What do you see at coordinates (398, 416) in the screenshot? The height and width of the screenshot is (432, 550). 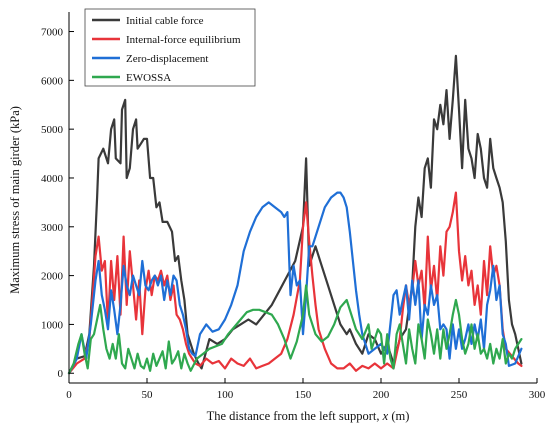 I see `x-axis-label-unit: (m)` at bounding box center [398, 416].